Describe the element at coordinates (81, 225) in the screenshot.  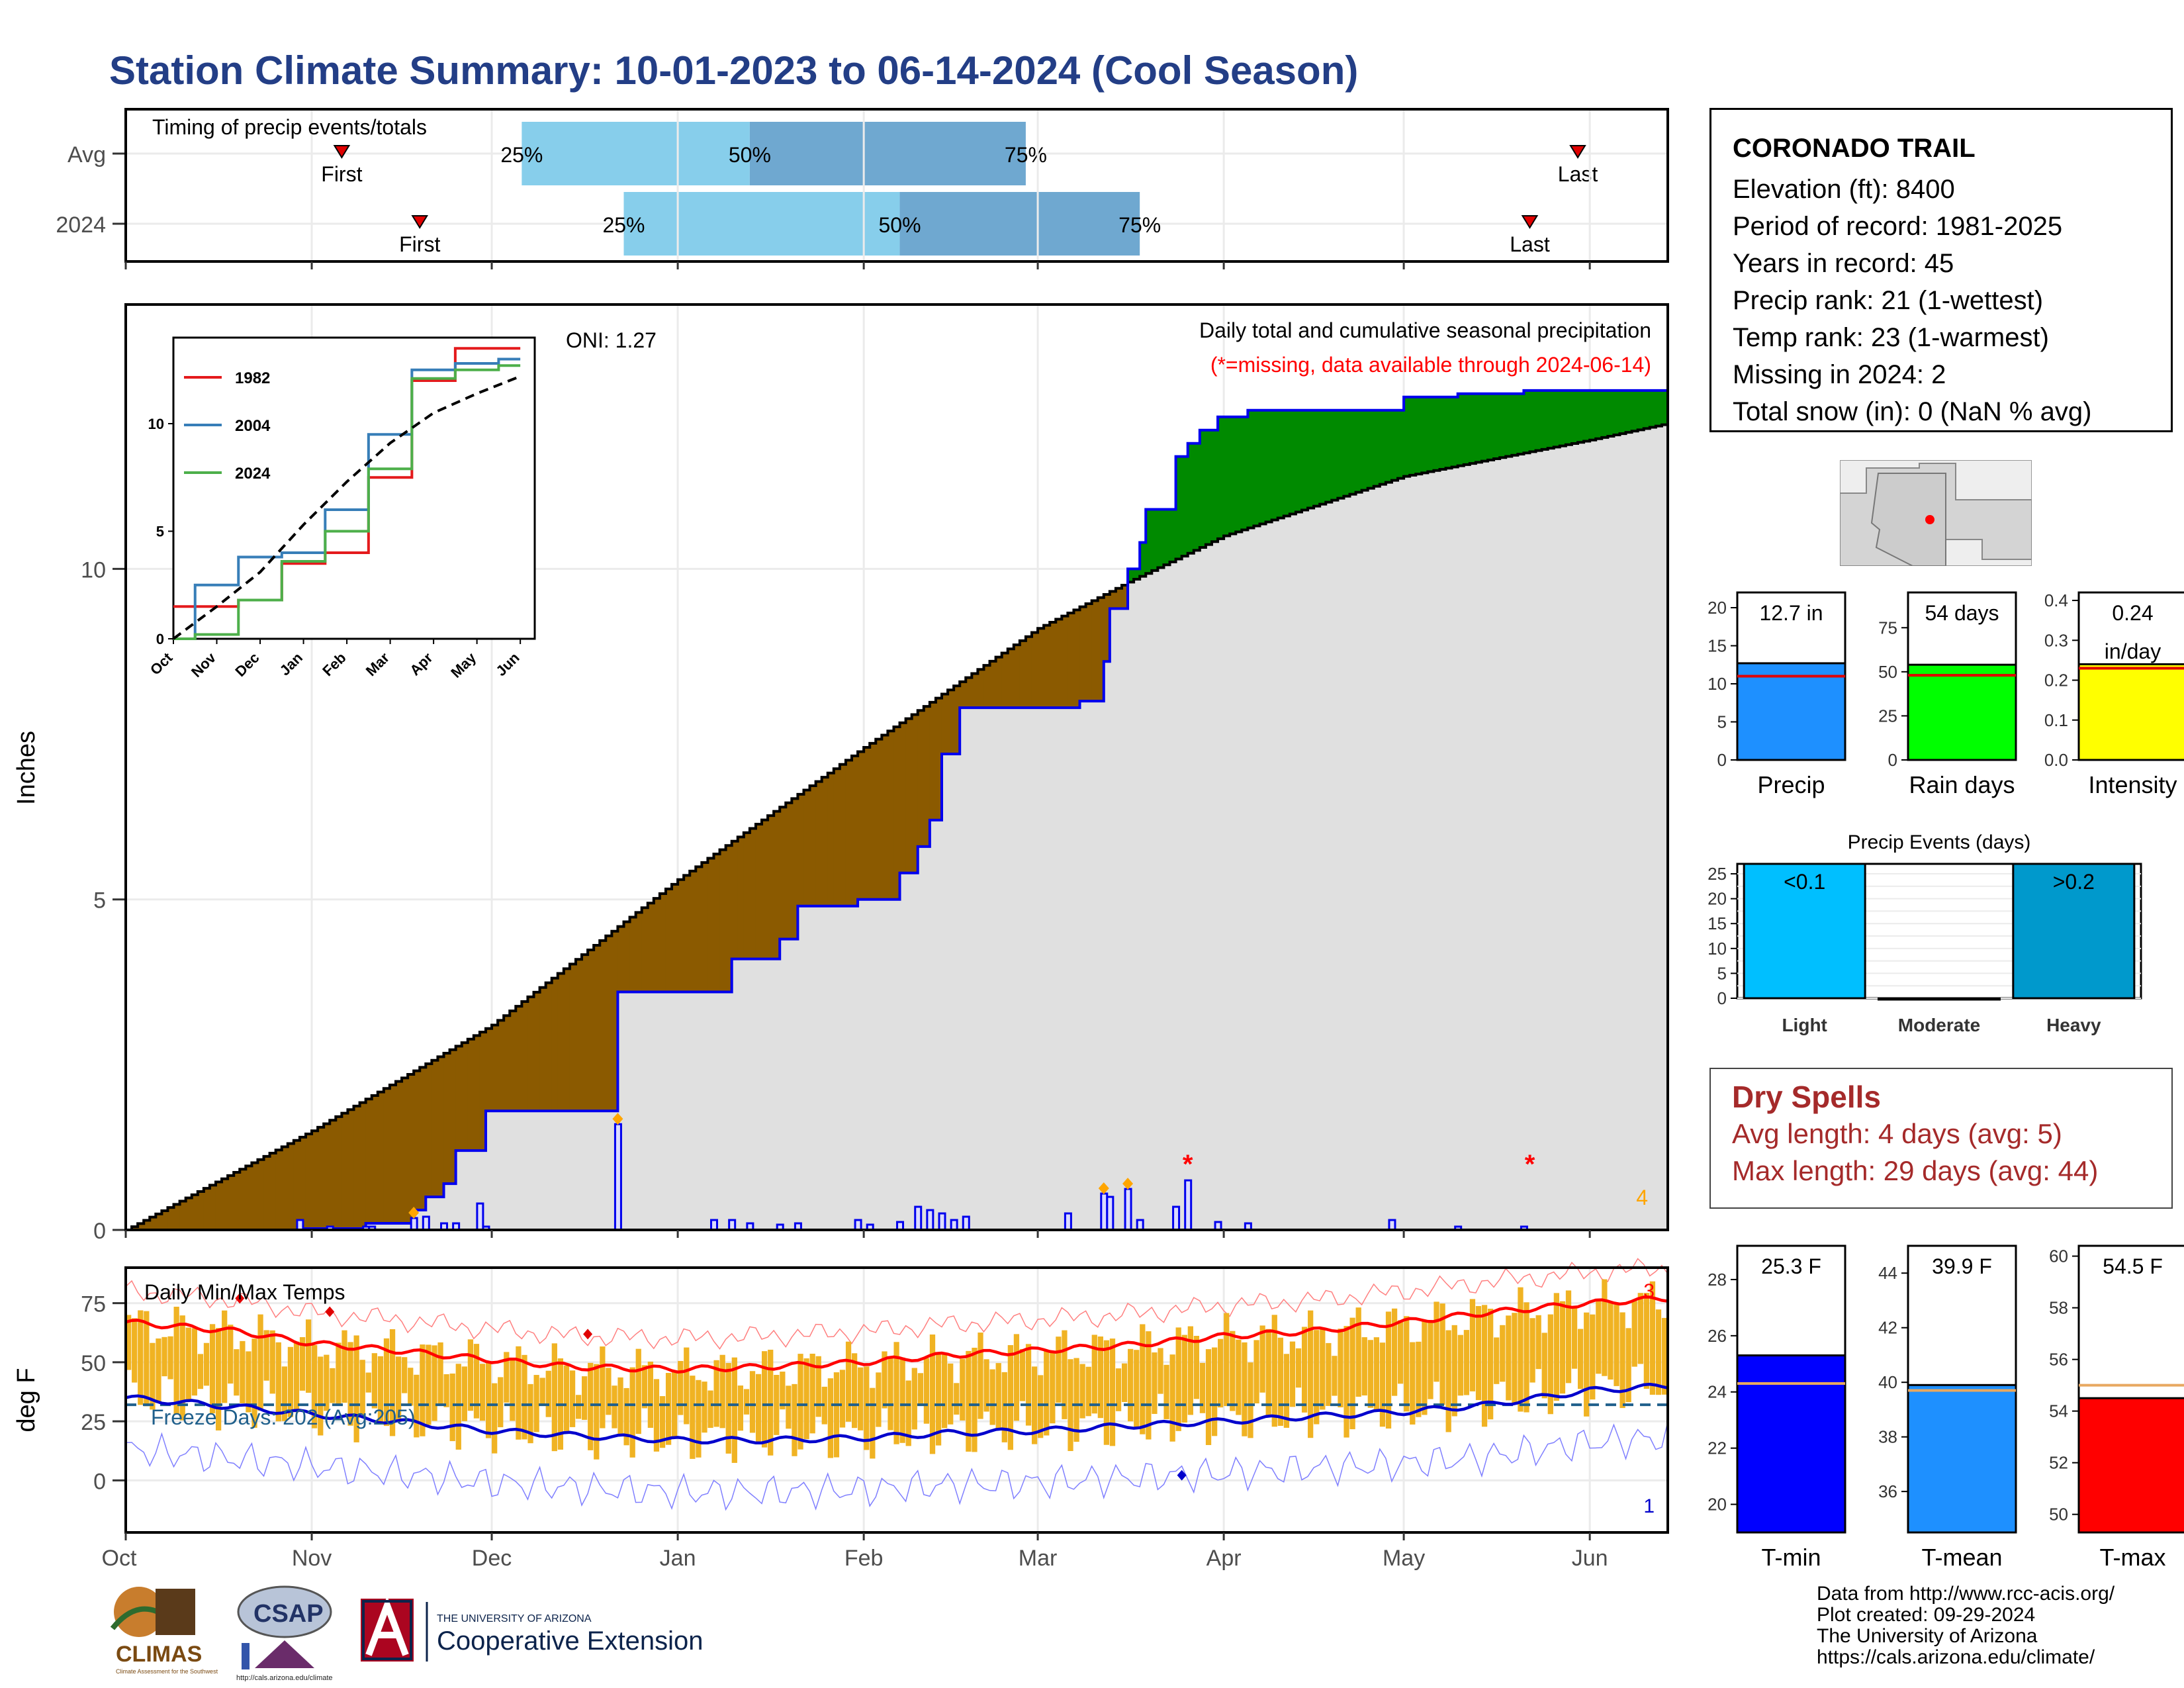
I see `timing-row-label: 2024` at that location.